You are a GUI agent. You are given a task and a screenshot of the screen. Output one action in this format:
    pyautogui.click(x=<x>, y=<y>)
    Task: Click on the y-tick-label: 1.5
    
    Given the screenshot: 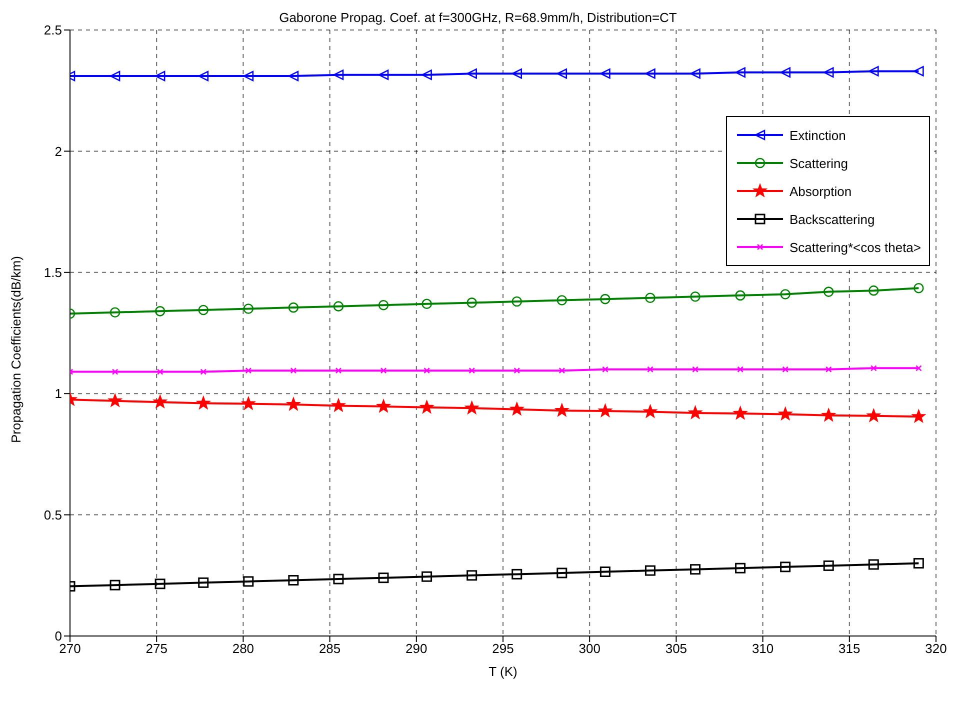 What is the action you would take?
    pyautogui.click(x=53, y=272)
    